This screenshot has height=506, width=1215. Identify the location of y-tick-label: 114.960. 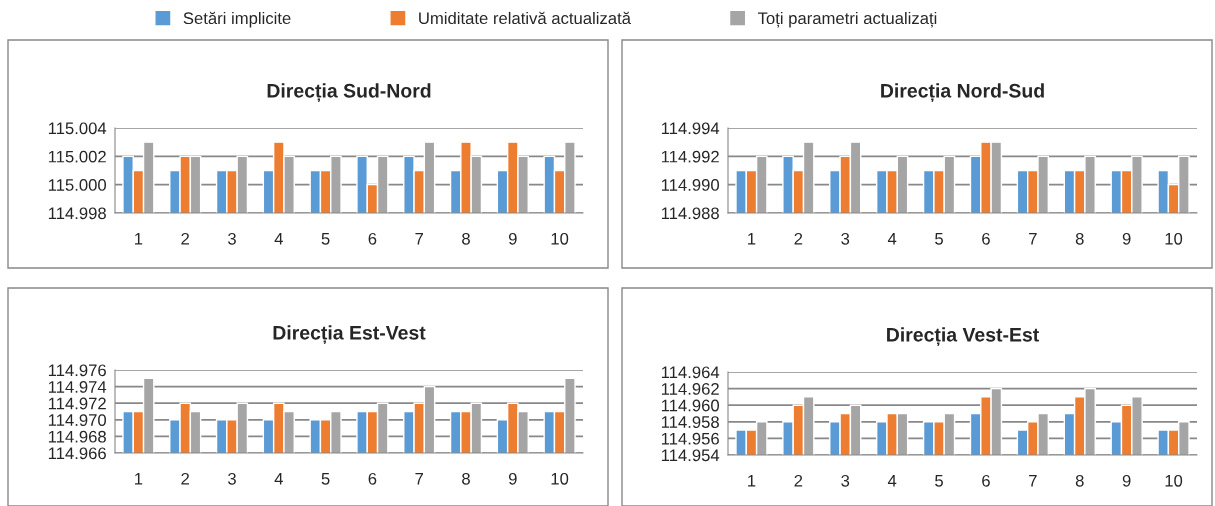
(690, 405).